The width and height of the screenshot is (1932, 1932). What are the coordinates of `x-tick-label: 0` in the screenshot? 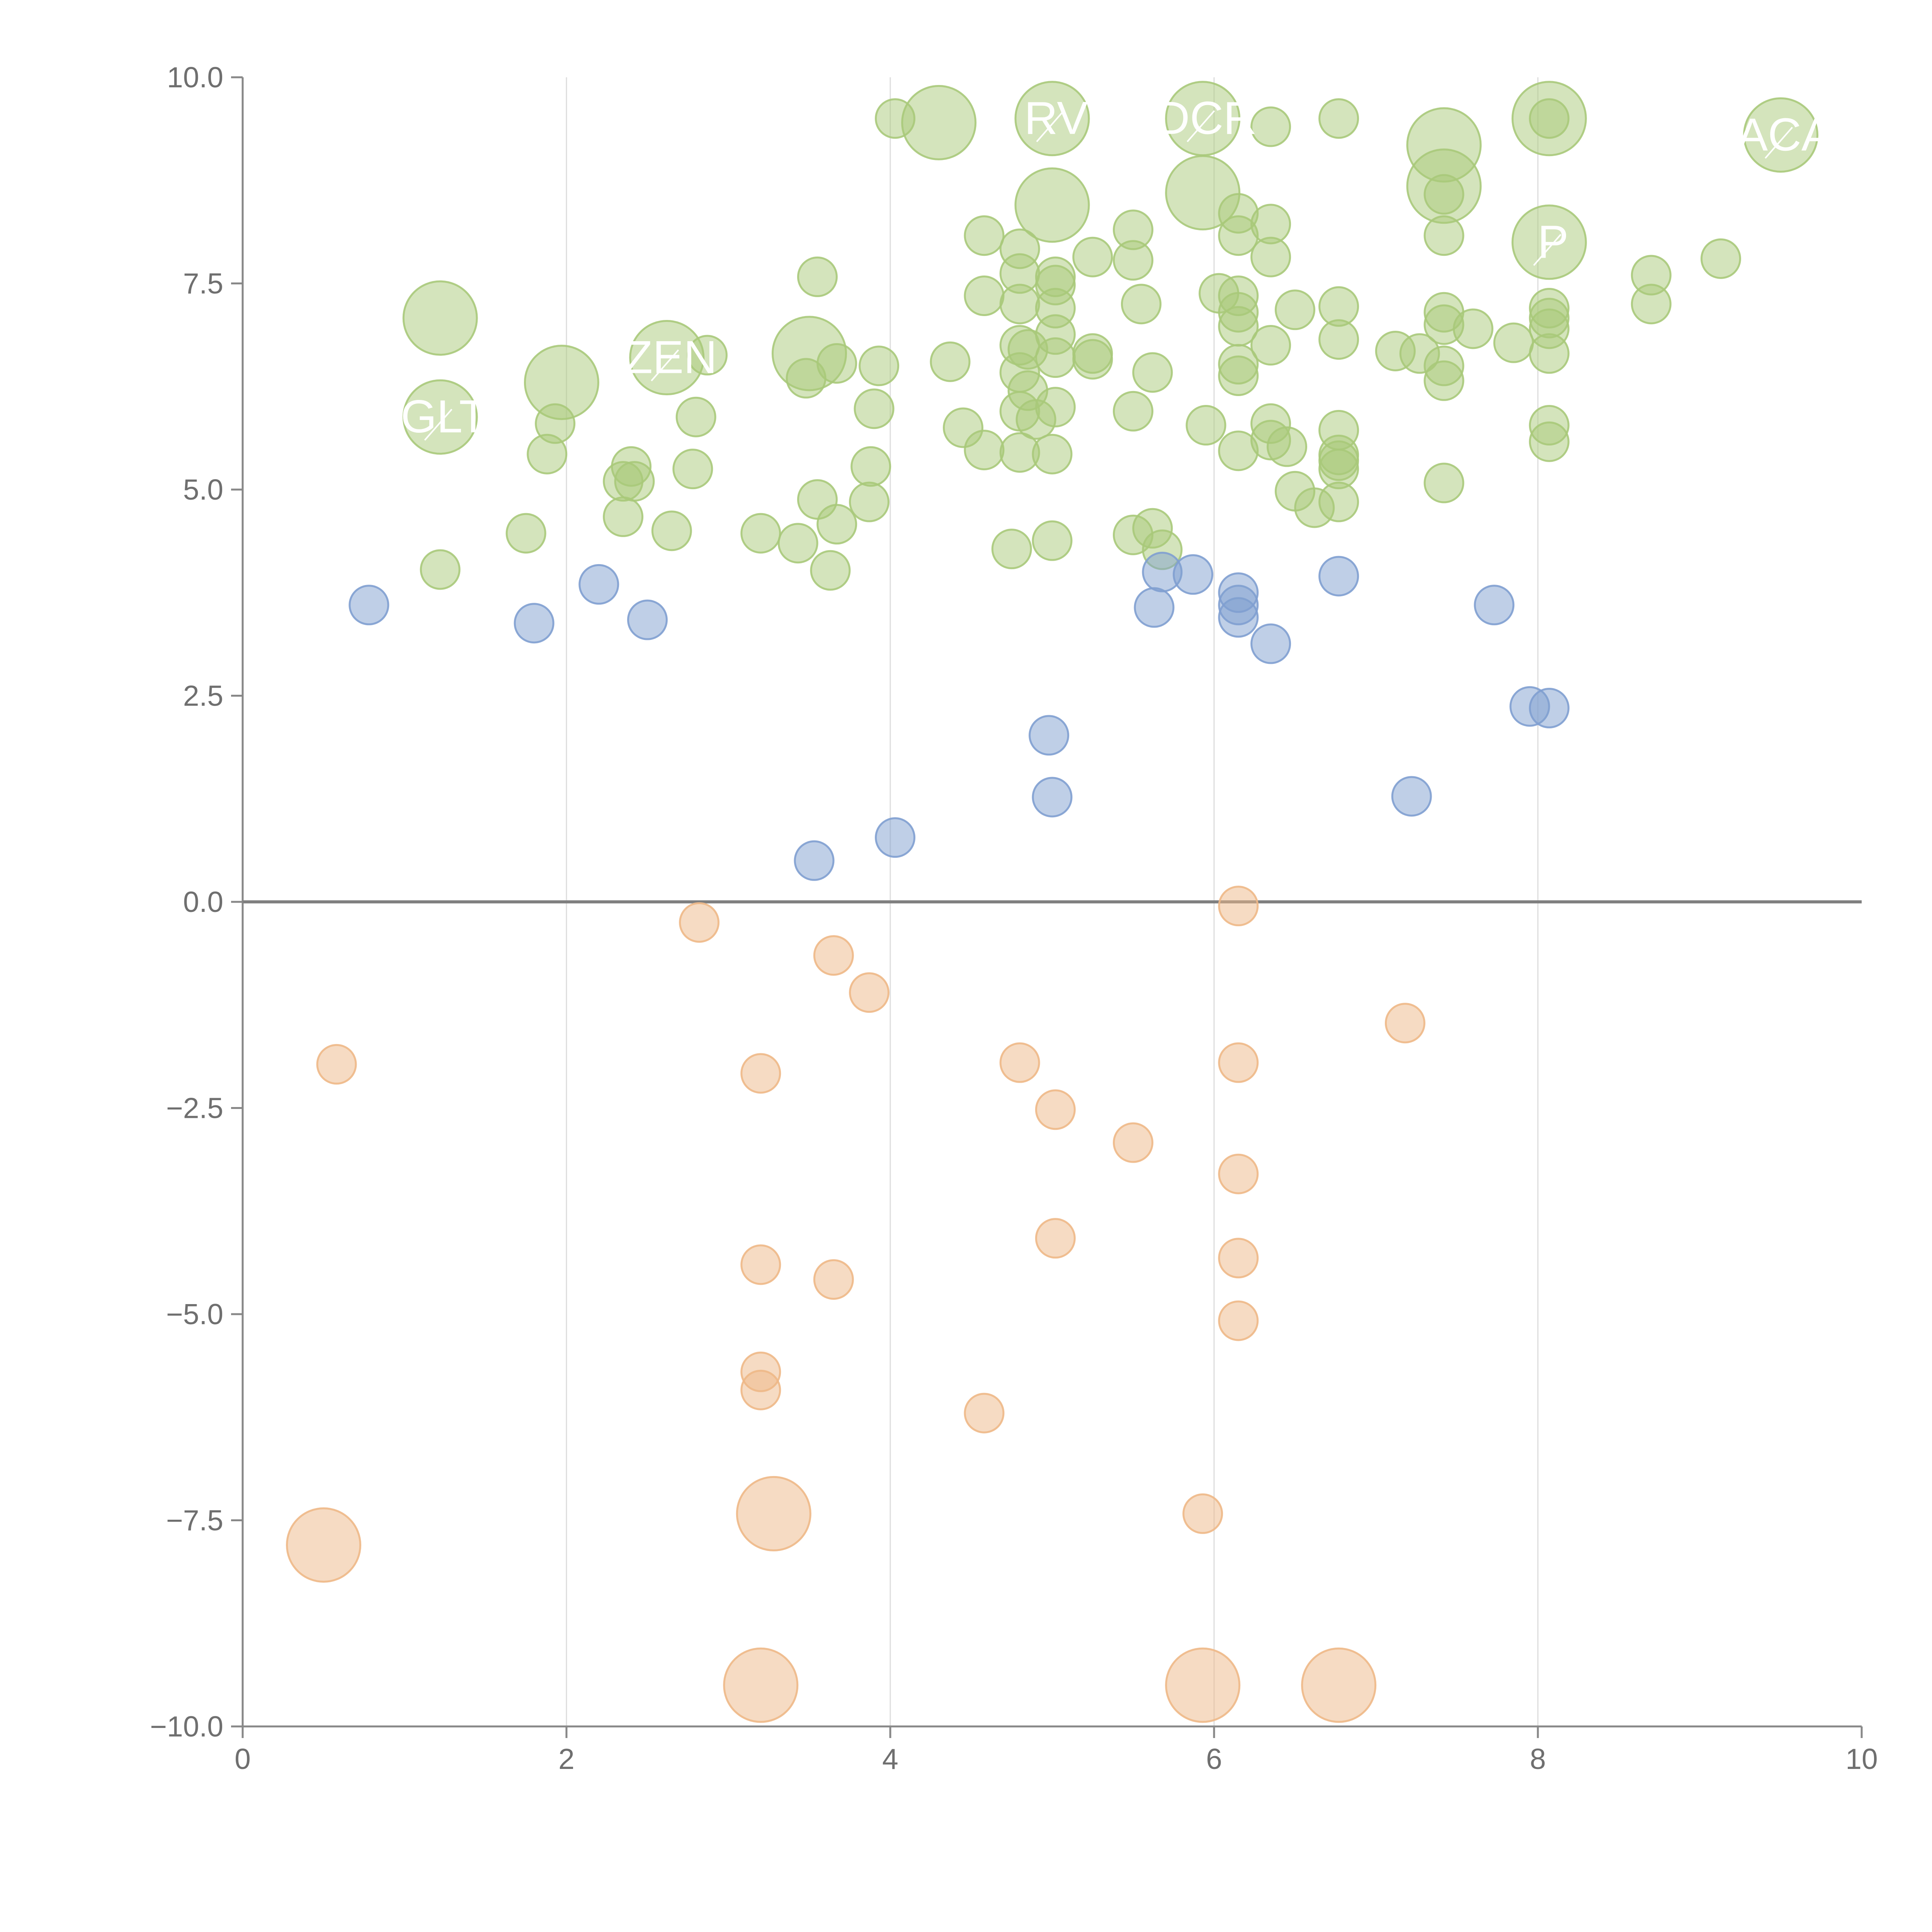 It's located at (243, 1759).